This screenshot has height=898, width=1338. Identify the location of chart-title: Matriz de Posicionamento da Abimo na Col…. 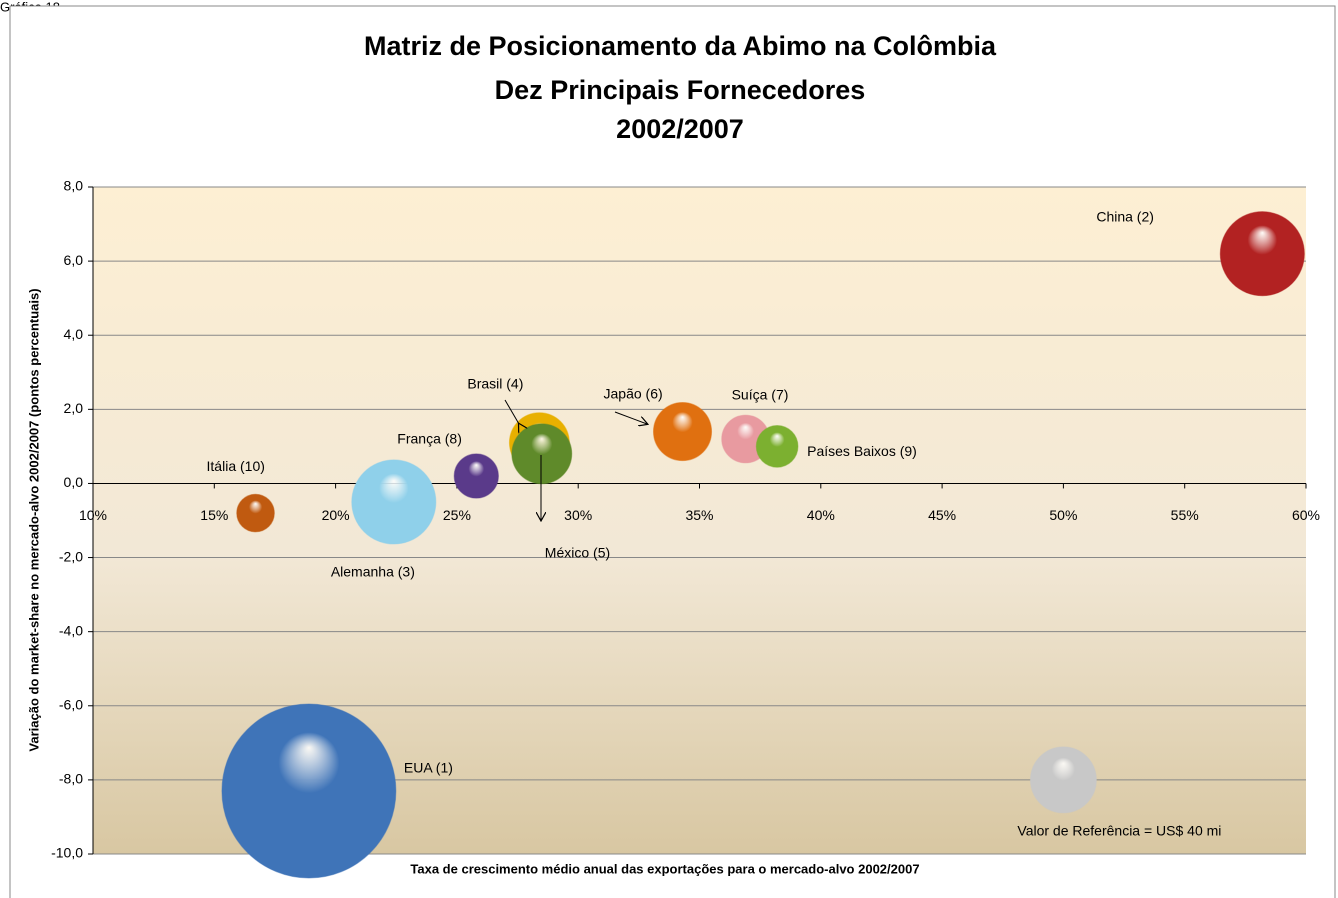
(680, 46).